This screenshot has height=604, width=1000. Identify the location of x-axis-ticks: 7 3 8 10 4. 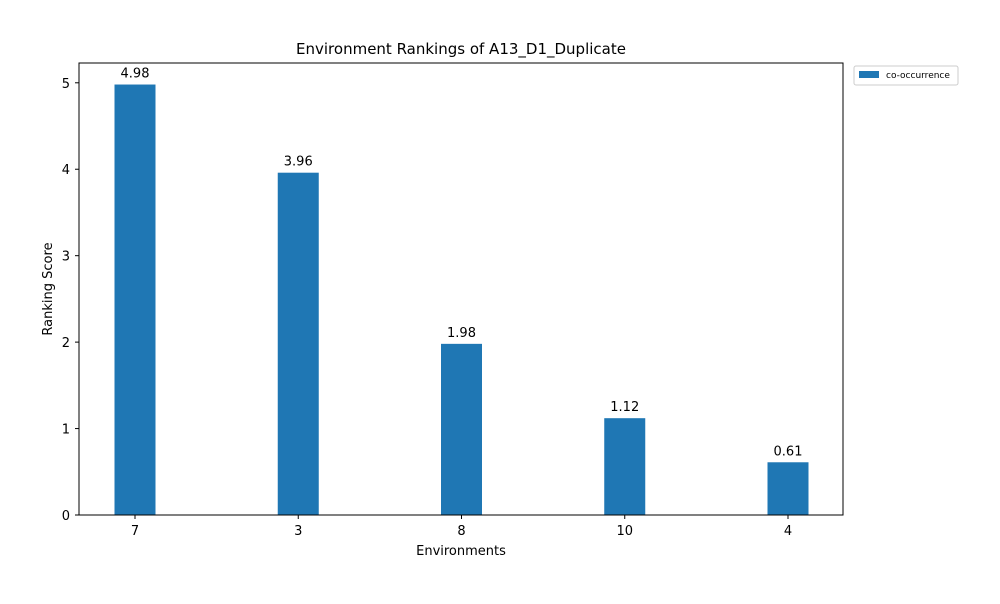
(461, 527).